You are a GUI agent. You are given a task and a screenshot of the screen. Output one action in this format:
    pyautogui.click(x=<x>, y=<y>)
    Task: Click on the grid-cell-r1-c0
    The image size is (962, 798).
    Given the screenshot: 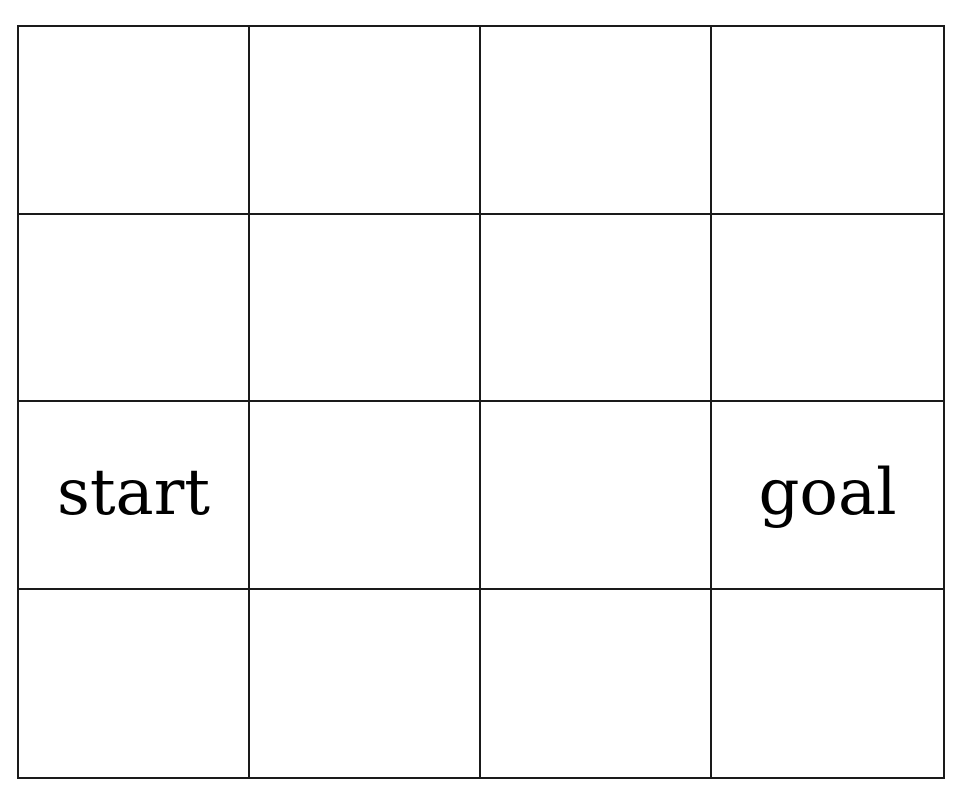 What is the action you would take?
    pyautogui.click(x=134, y=308)
    